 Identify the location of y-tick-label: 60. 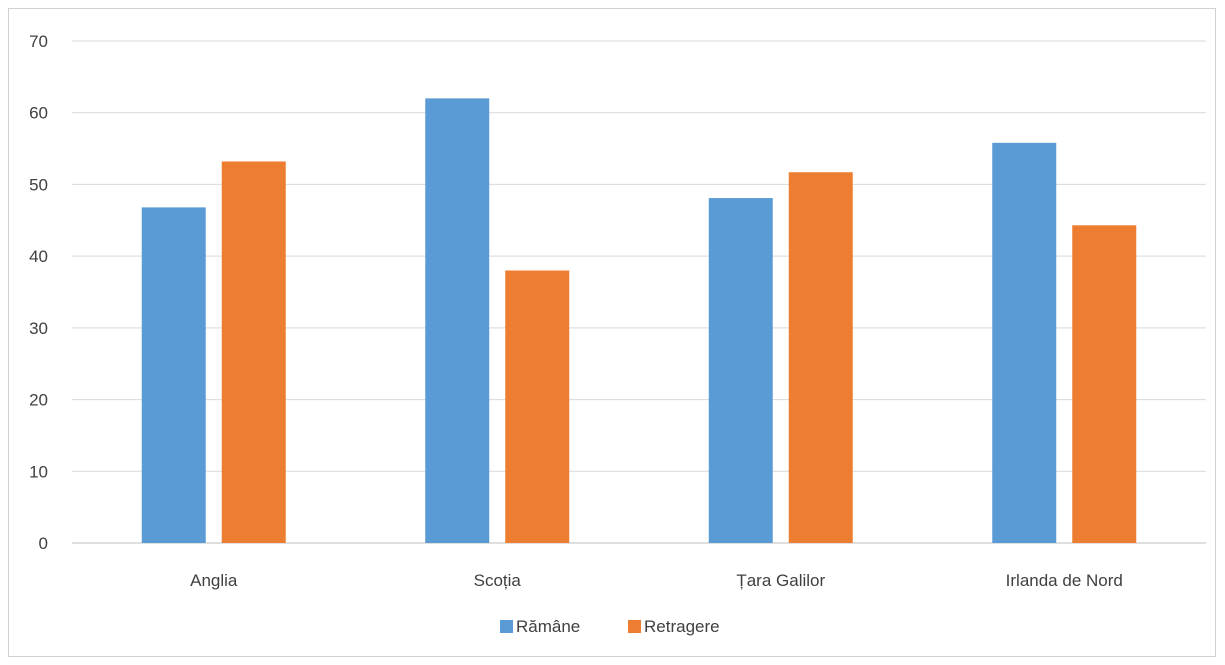
(38, 113).